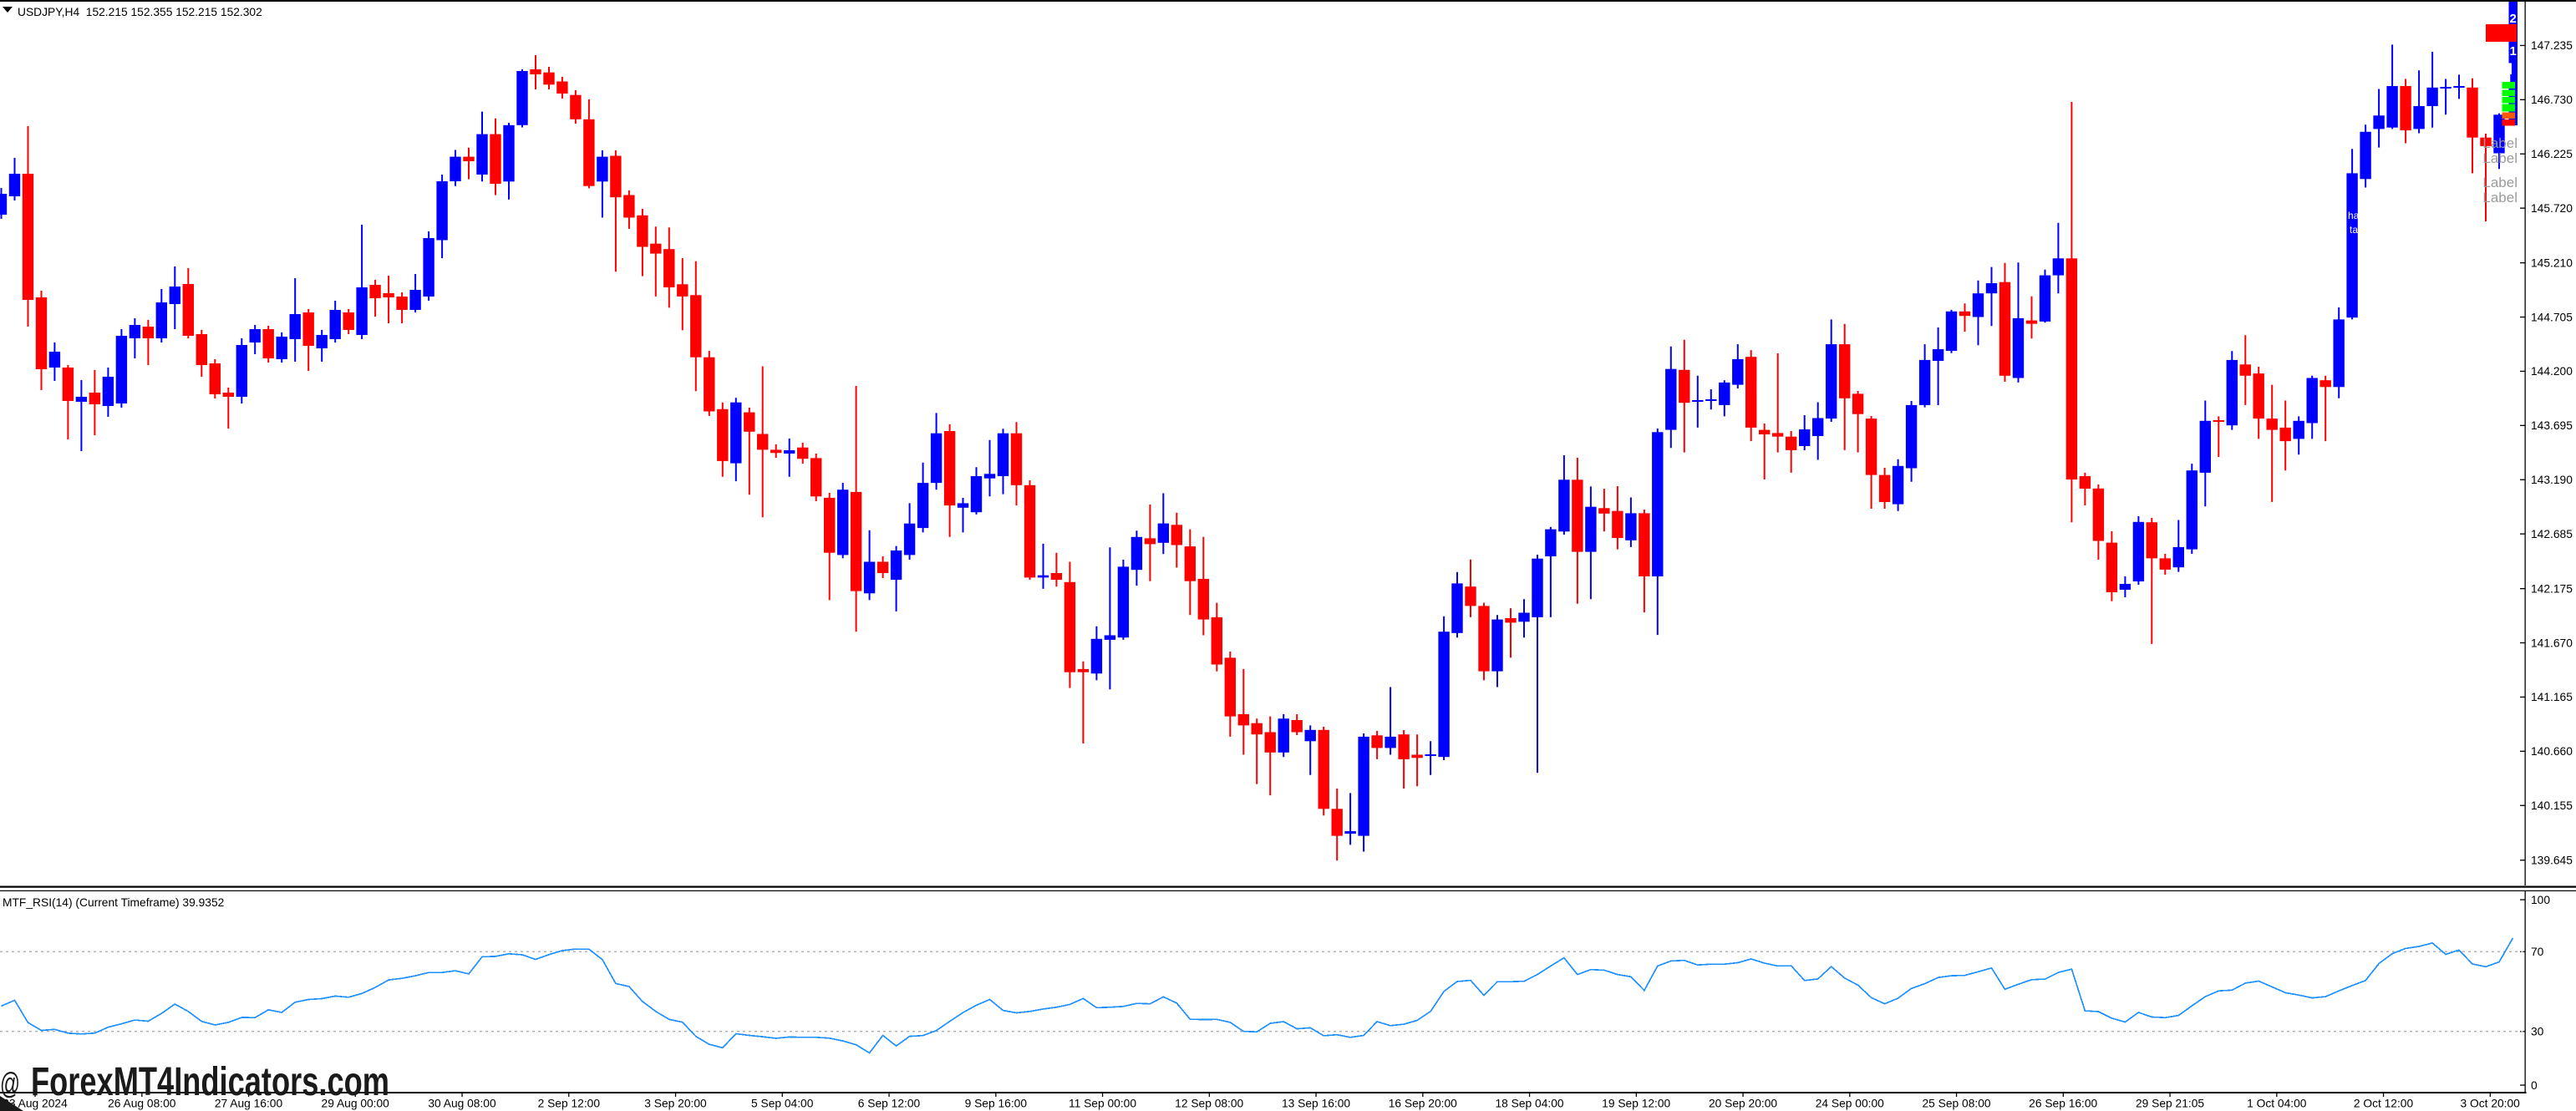  I want to click on svg-text: 3 Sep 20:00, so click(675, 1104).